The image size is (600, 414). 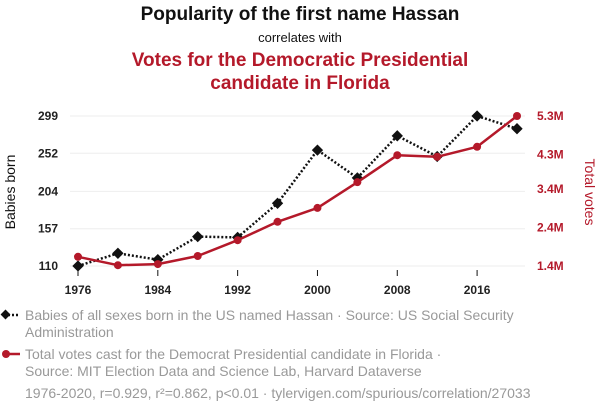 I want to click on right-tick-label: 3.4M, so click(x=550, y=189).